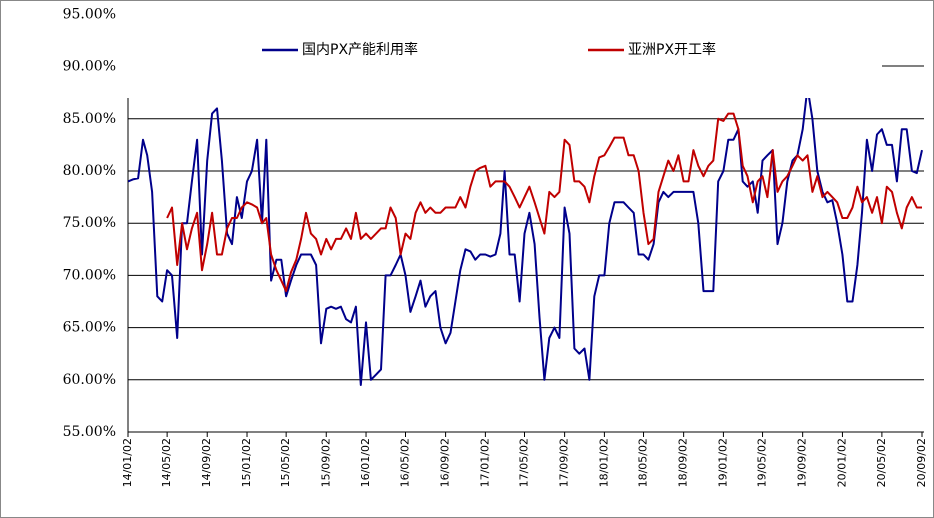  Describe the element at coordinates (484, 462) in the screenshot. I see `x-tick-label: 17/01/02` at that location.